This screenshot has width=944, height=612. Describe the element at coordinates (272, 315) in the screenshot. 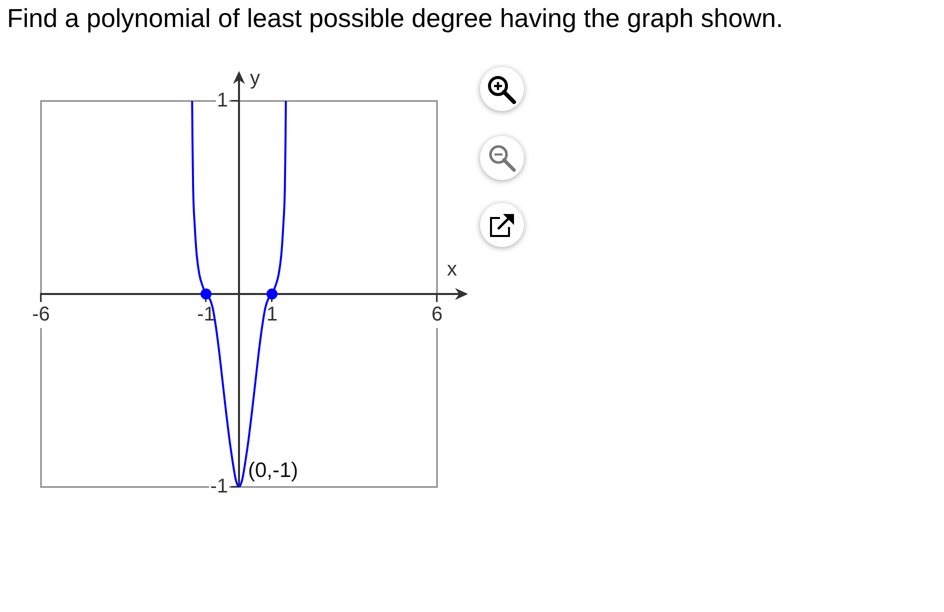

I see `x-tick-label: 1` at that location.